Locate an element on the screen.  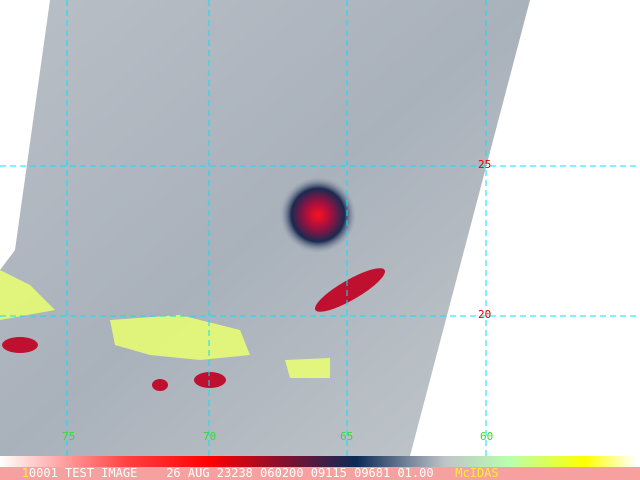
field-1: 09115 is located at coordinates (328, 473).